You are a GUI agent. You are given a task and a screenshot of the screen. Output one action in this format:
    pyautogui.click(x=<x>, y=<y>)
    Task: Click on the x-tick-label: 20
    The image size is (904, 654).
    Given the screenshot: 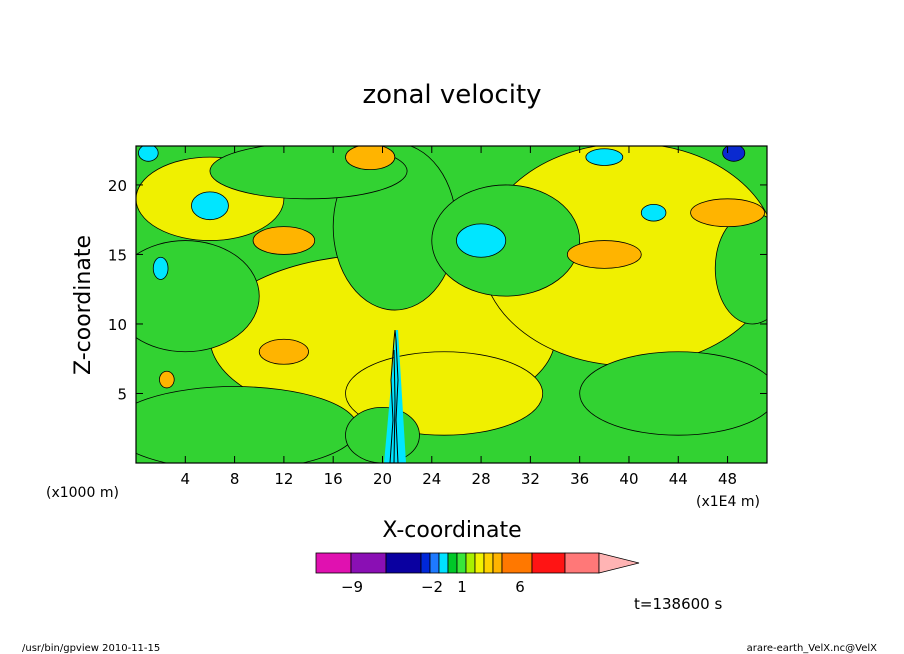 What is the action you would take?
    pyautogui.click(x=382, y=479)
    